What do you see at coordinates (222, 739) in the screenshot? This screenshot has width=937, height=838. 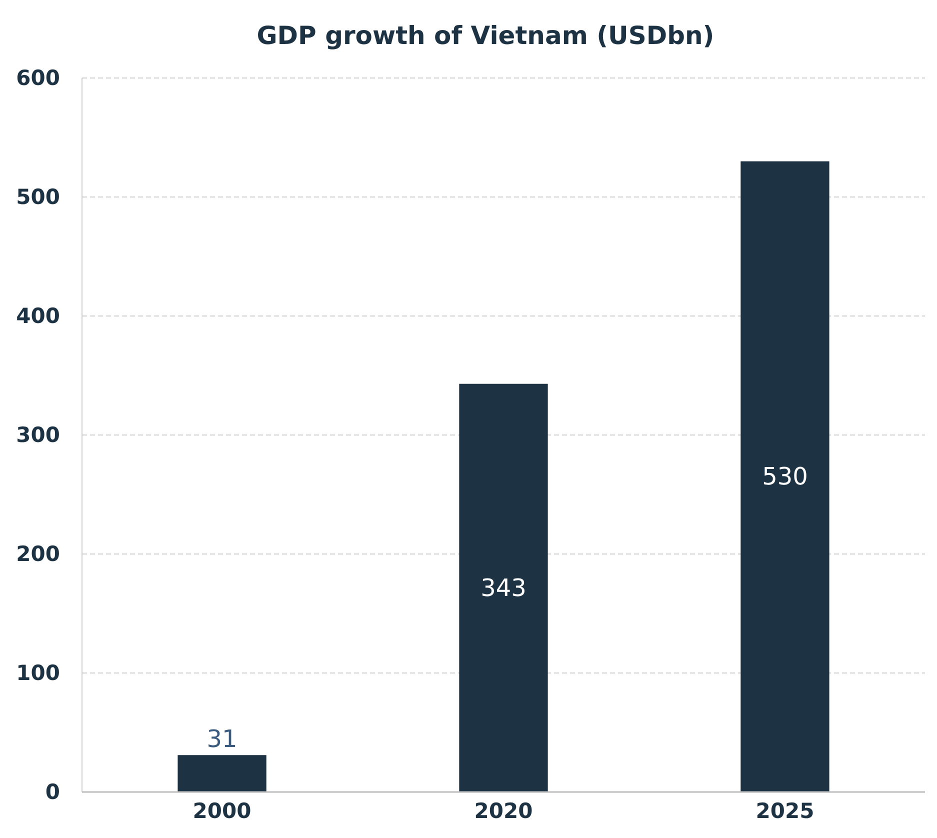 I see `data-label: 31` at bounding box center [222, 739].